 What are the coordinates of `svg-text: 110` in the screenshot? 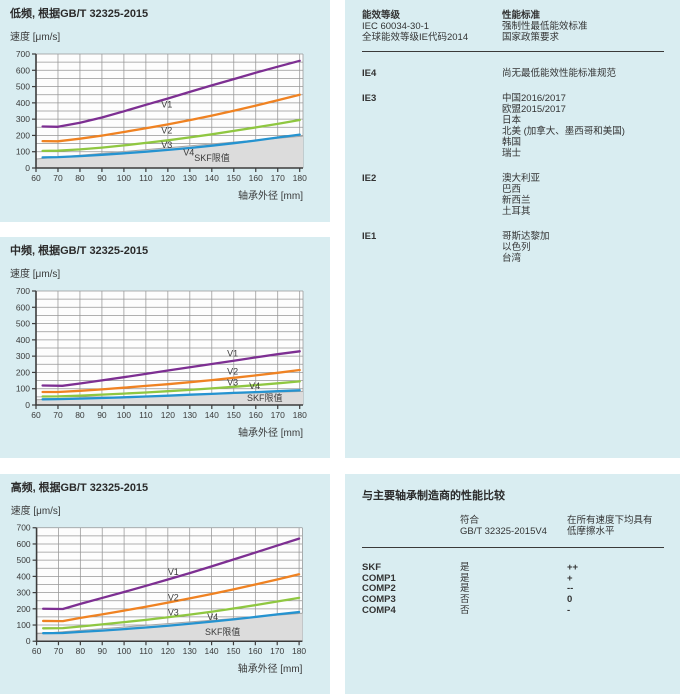 It's located at (146, 178).